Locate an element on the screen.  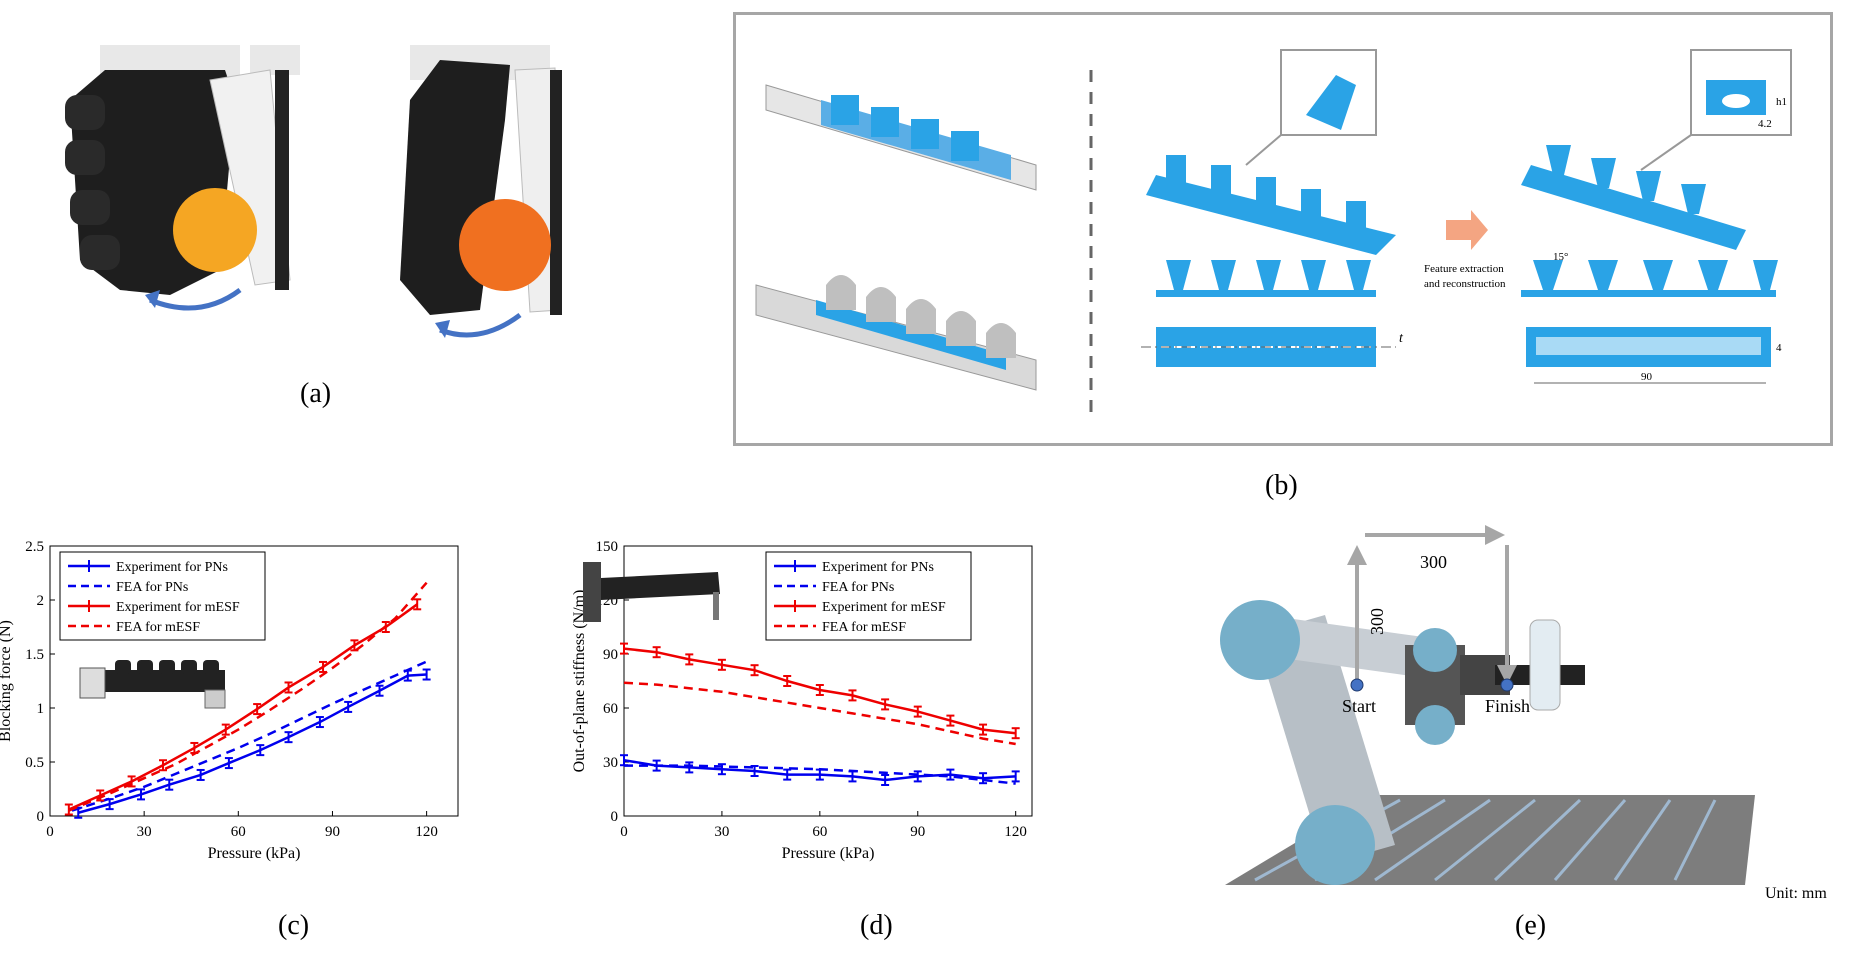
y-tick-label: 0.5 is located at coordinates (34, 763).